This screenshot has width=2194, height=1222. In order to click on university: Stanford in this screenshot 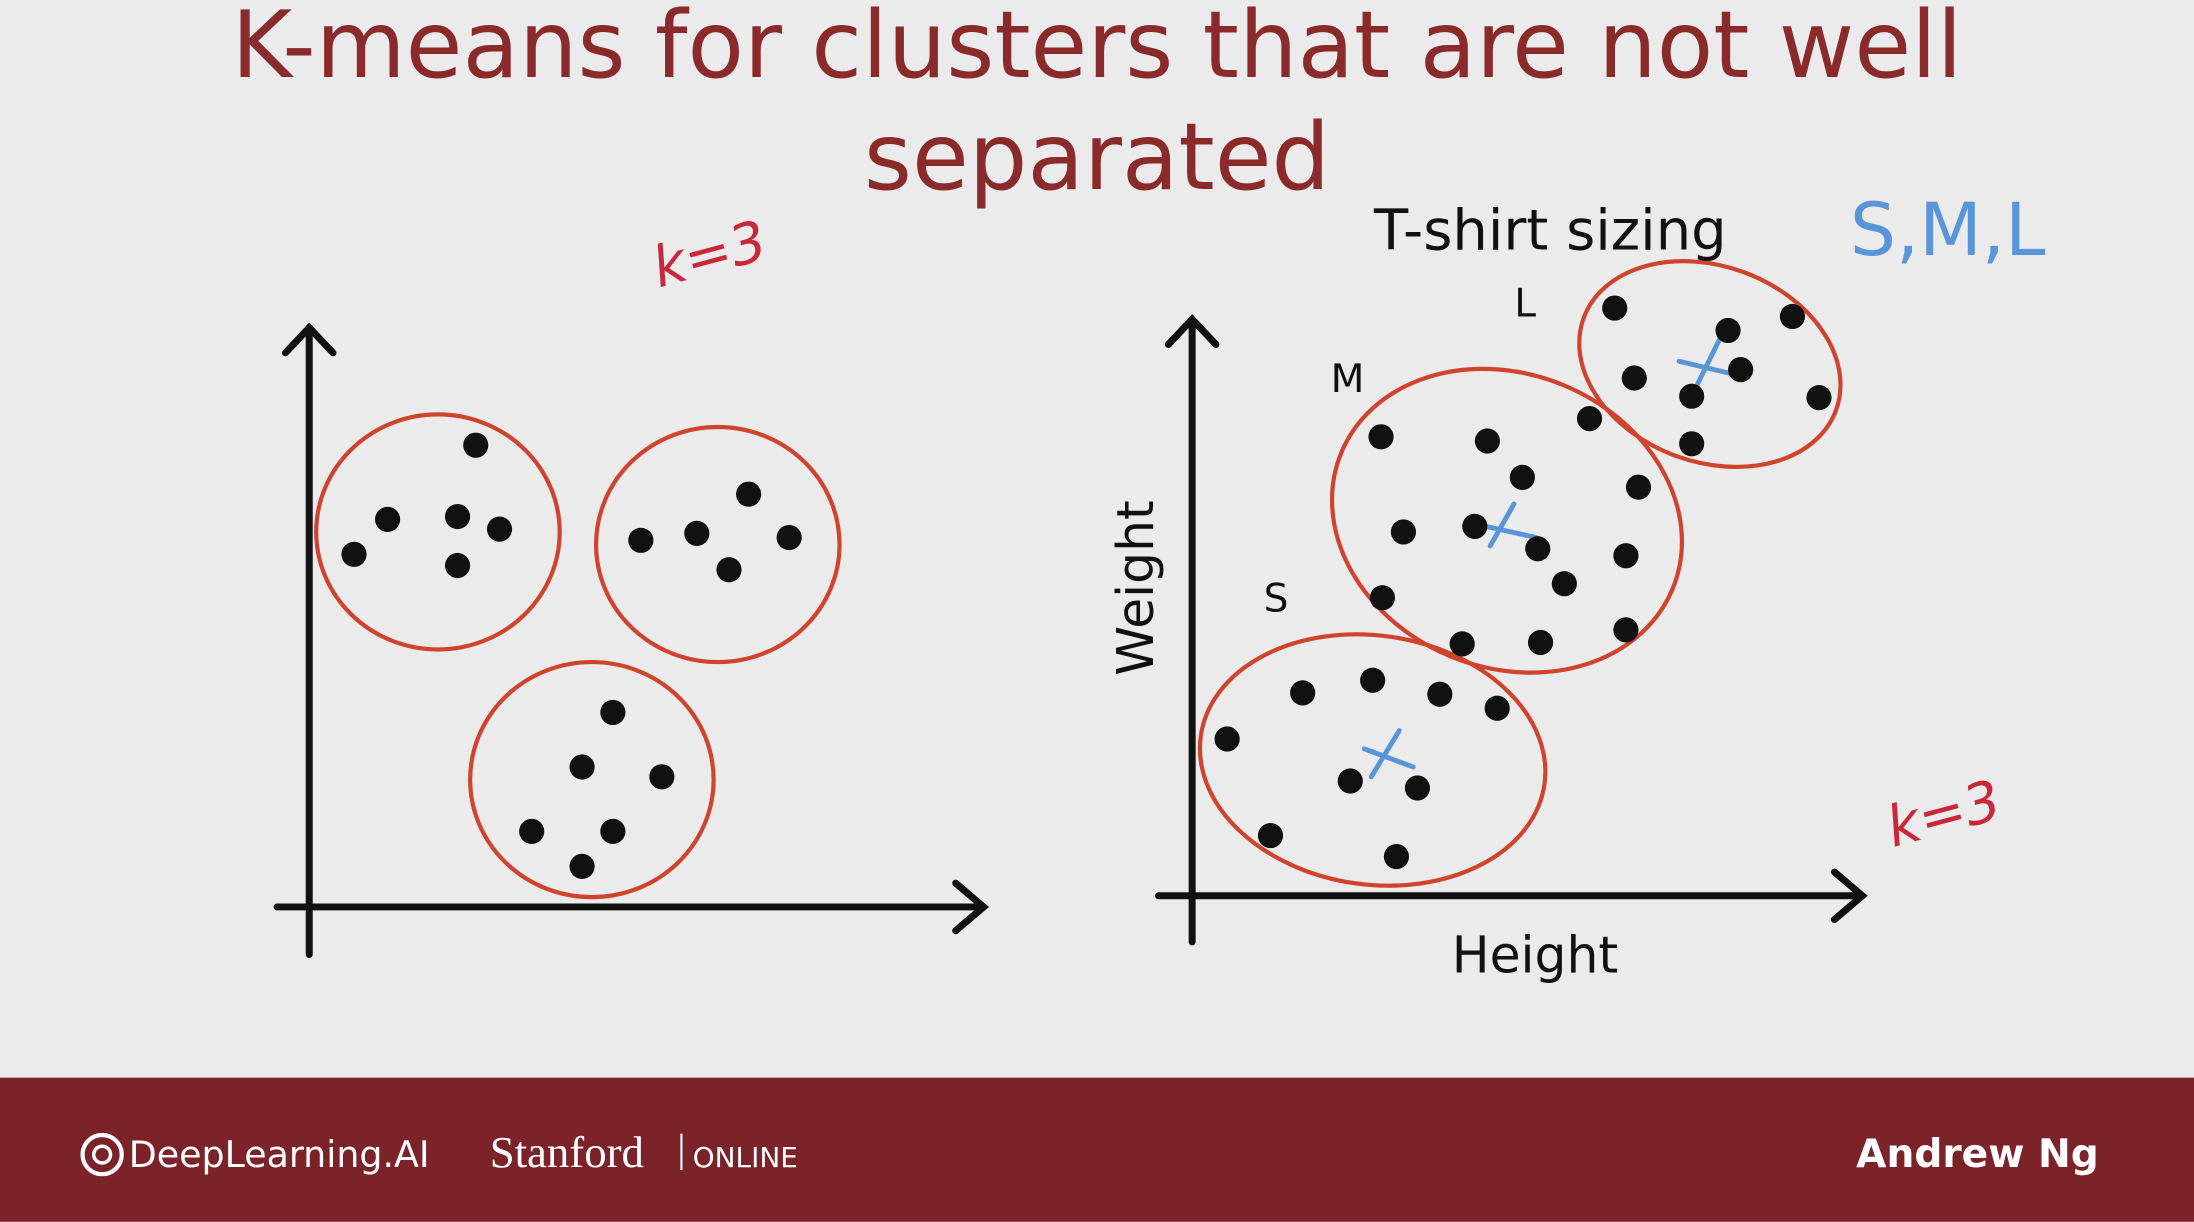, I will do `click(567, 1152)`.